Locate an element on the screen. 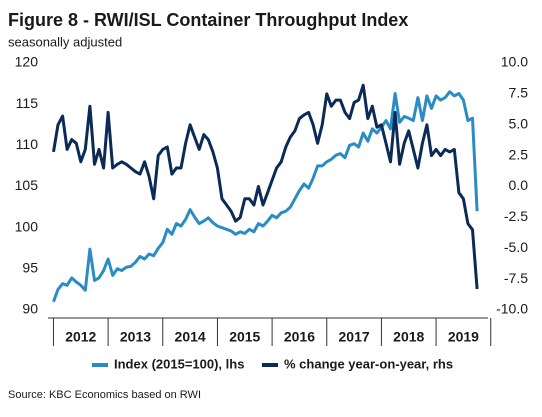 This screenshot has height=417, width=542. x-tick-label: 2018 is located at coordinates (408, 337).